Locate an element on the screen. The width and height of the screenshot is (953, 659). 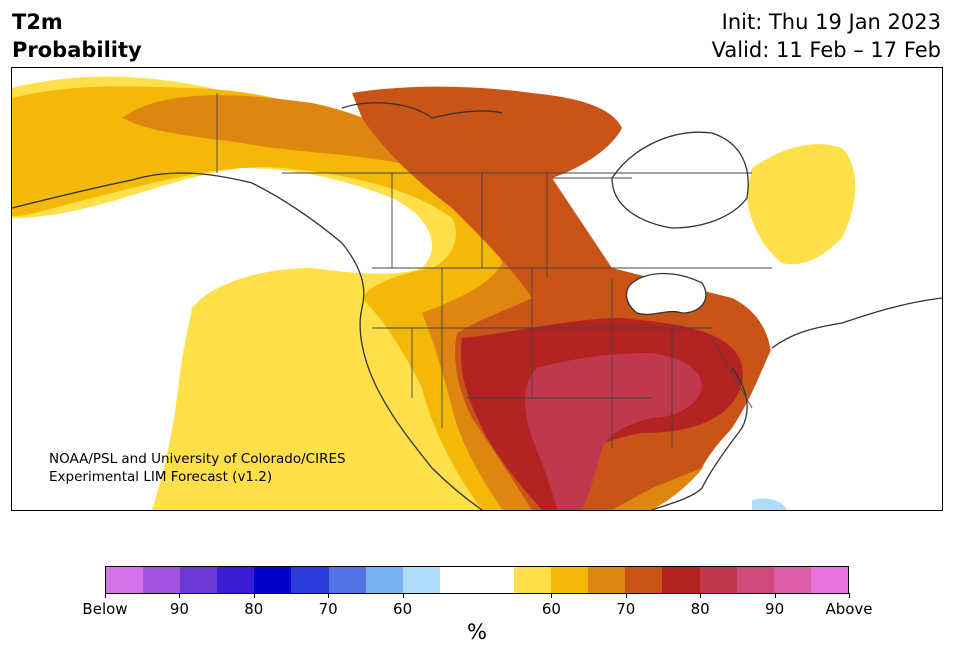
variable-label: T2m is located at coordinates (37, 22).